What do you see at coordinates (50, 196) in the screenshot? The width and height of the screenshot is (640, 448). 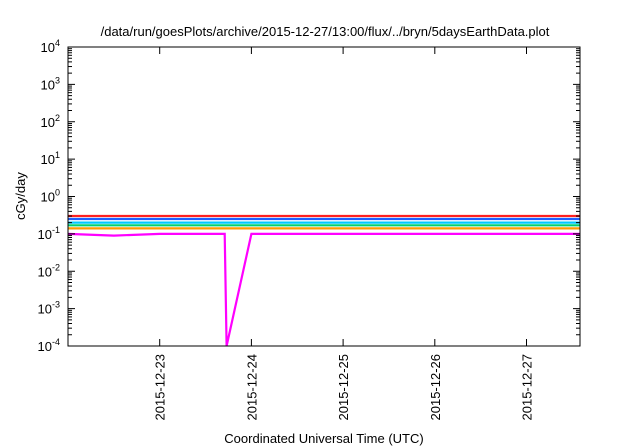 I see `y-tick-label: 10⁰` at bounding box center [50, 196].